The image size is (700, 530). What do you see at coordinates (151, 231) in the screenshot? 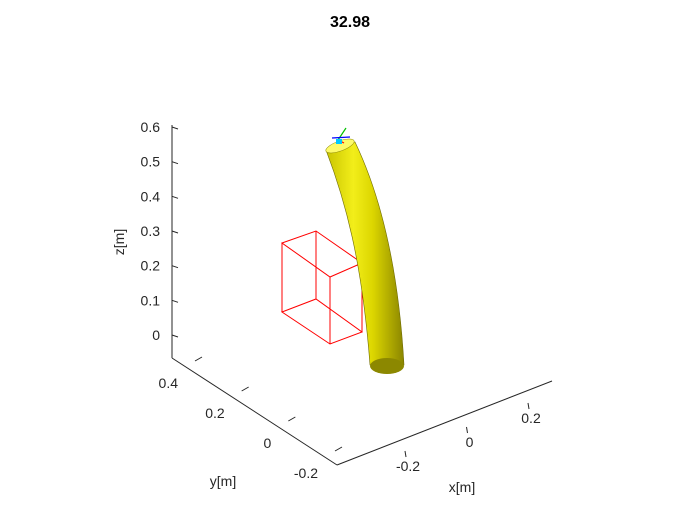
I see `z-tick-label: 0.3` at bounding box center [151, 231].